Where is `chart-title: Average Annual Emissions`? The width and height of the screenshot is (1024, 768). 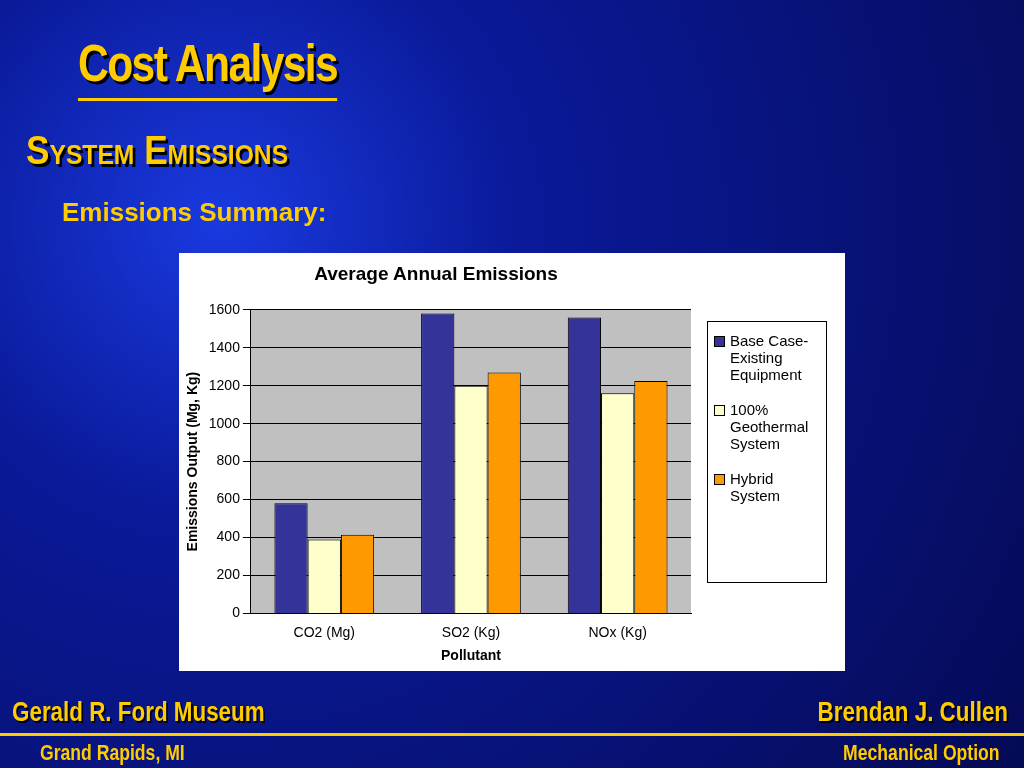
chart-title: Average Annual Emissions is located at coordinates (436, 273).